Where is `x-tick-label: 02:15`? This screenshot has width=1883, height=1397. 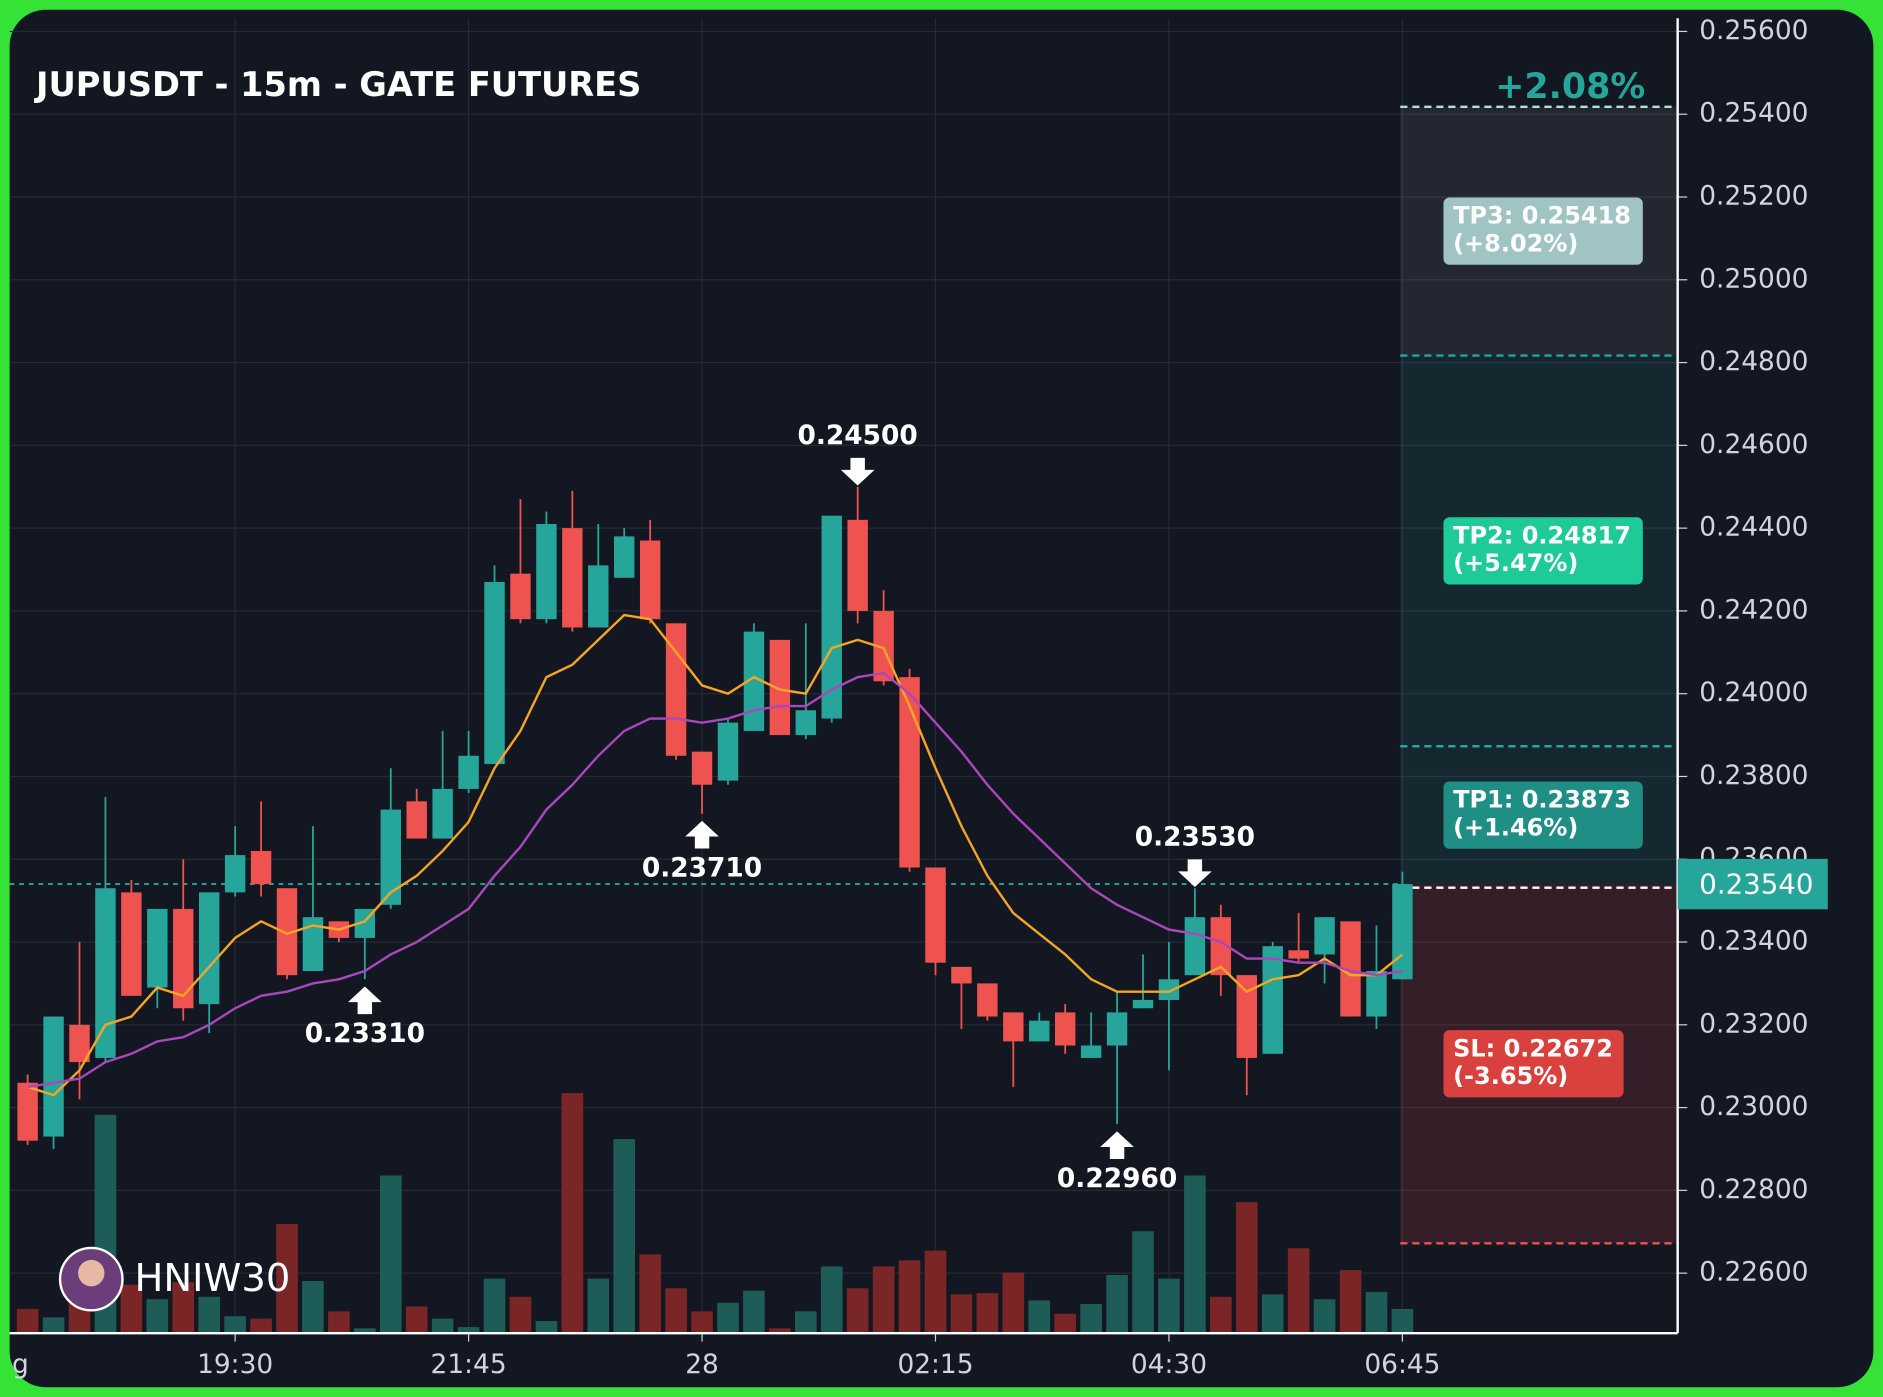 x-tick-label: 02:15 is located at coordinates (935, 1364).